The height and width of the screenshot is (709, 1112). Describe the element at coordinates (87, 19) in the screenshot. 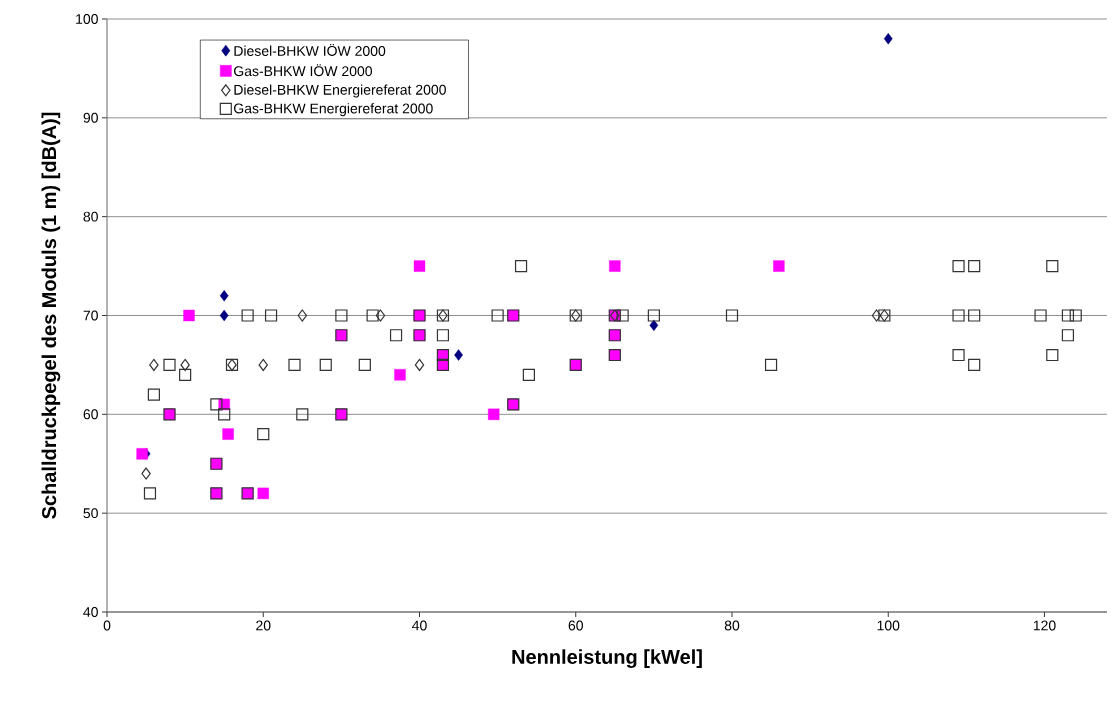

I see `y-tick-label: 100` at that location.